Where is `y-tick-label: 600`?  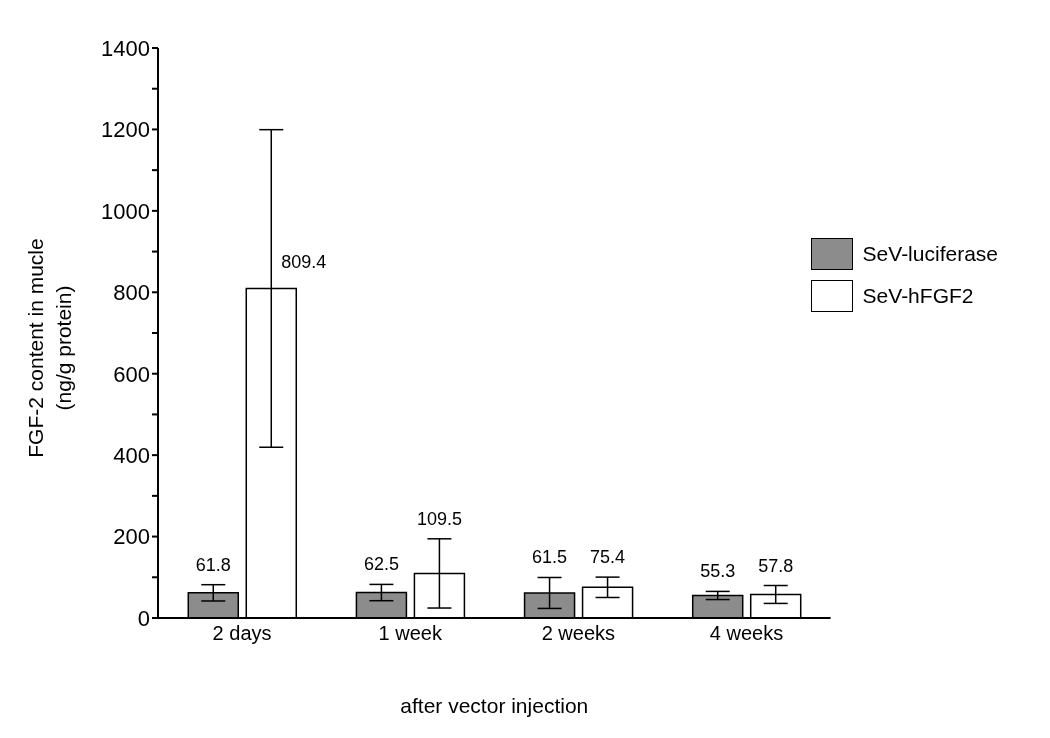 y-tick-label: 600 is located at coordinates (131, 374).